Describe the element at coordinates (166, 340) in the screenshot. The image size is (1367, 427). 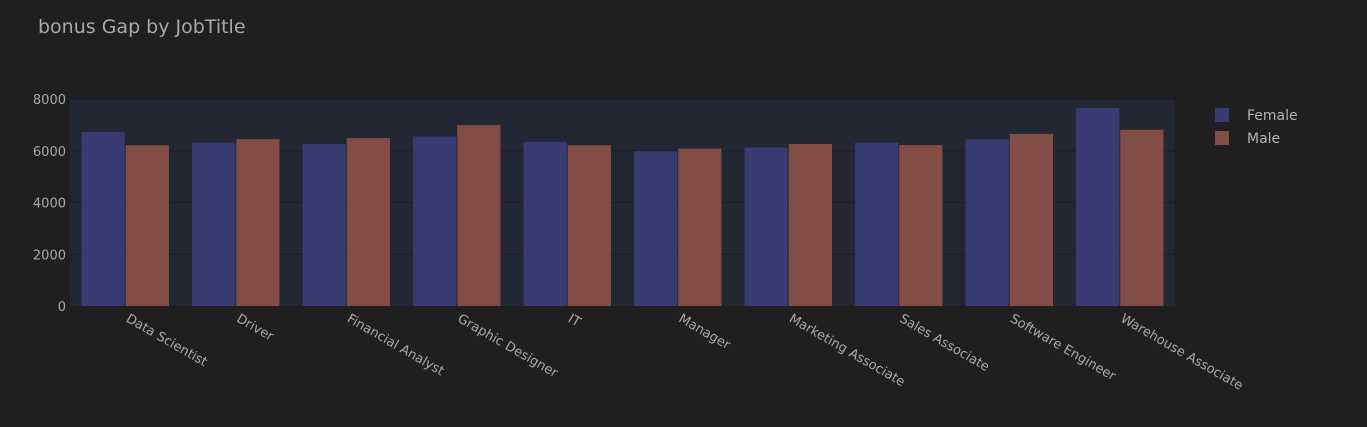
I see `x-tick-label: Data Scientist` at that location.